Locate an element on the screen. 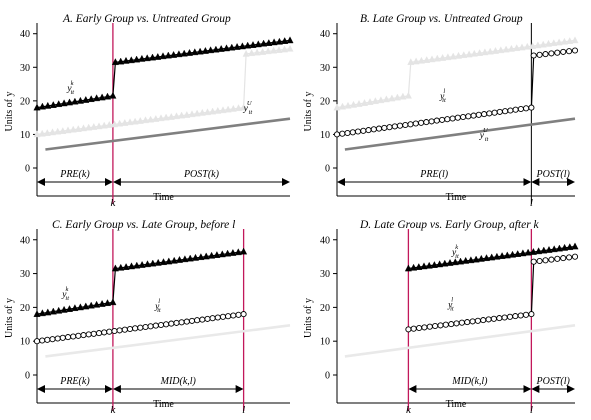  period-label: MID(k,l) is located at coordinates (469, 381).